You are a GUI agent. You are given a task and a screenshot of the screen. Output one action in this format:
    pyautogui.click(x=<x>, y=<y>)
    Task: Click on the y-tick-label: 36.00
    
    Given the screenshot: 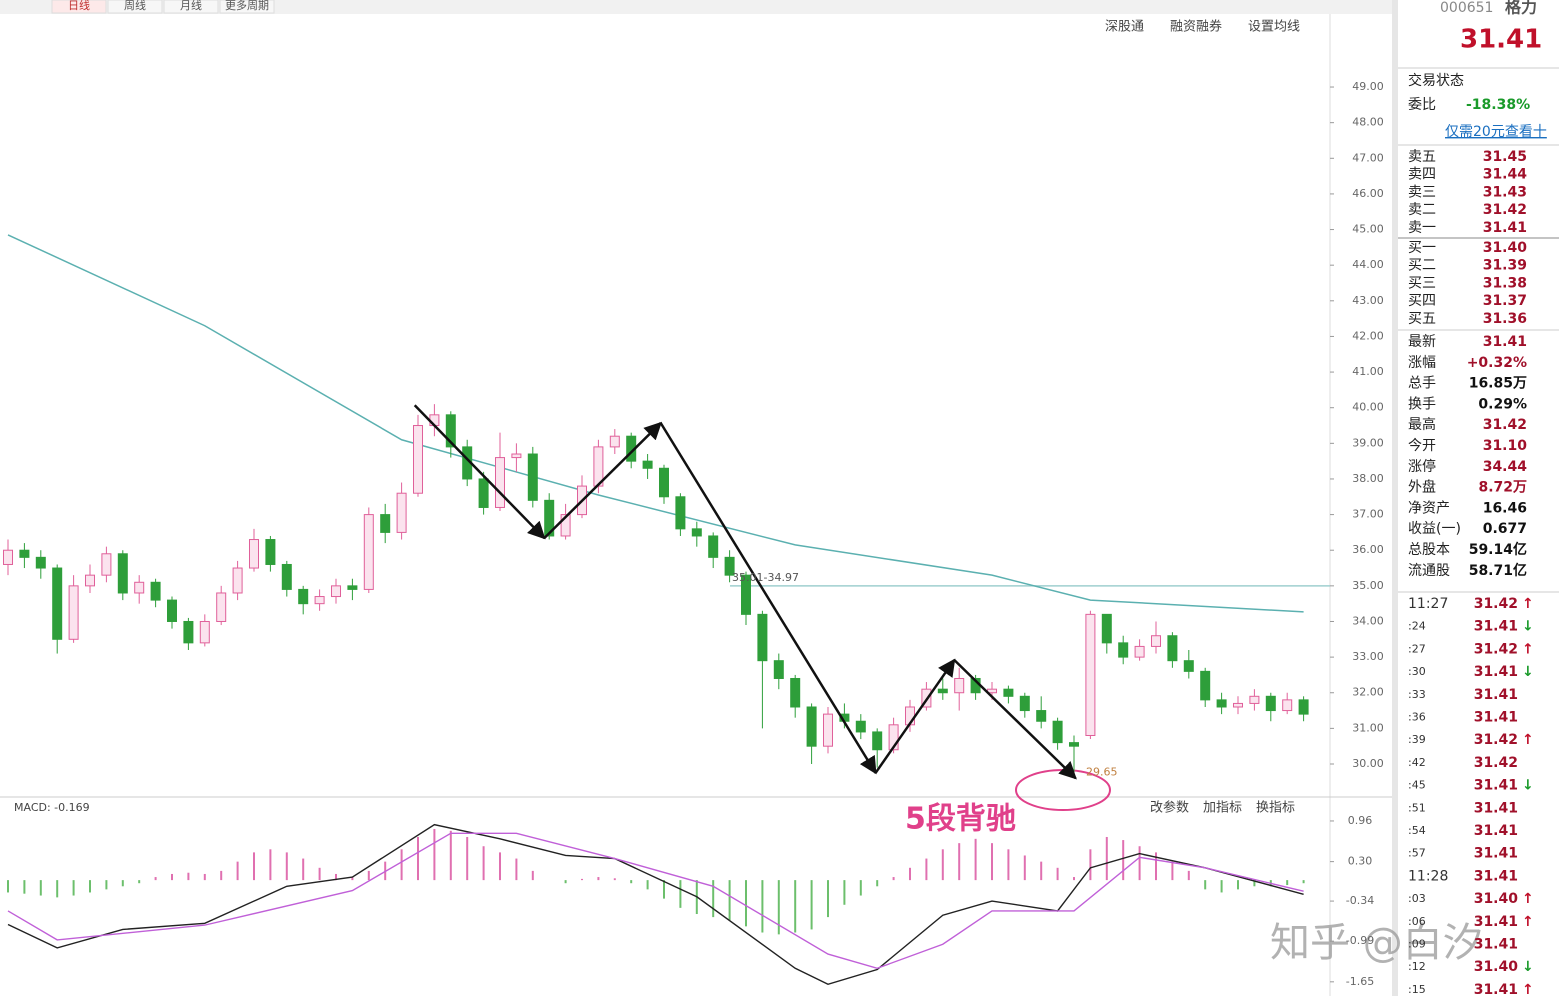 What is the action you would take?
    pyautogui.click(x=1368, y=549)
    